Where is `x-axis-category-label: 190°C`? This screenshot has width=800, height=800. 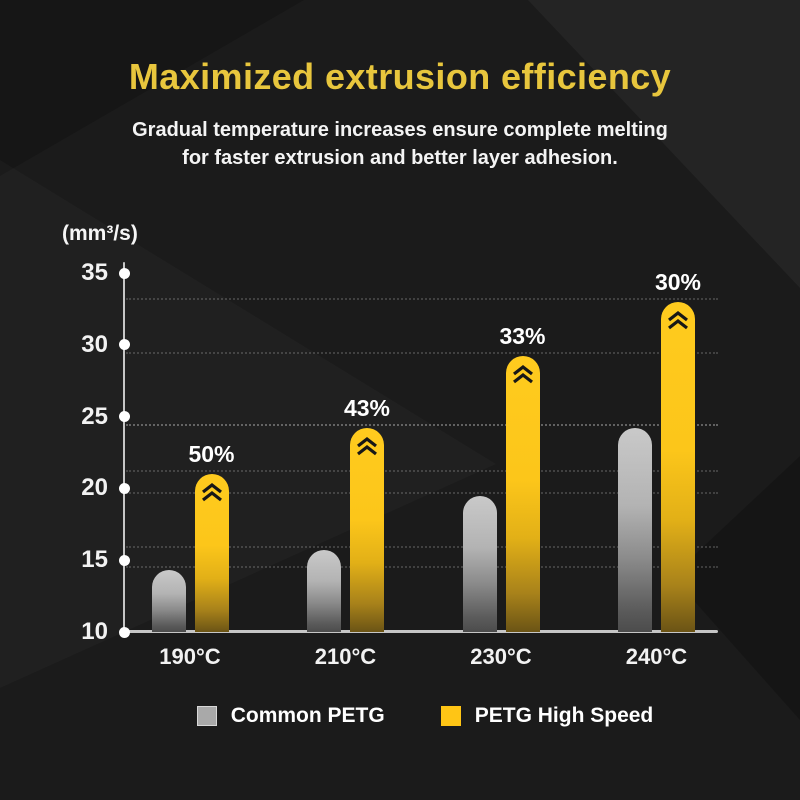 x-axis-category-label: 190°C is located at coordinates (190, 656).